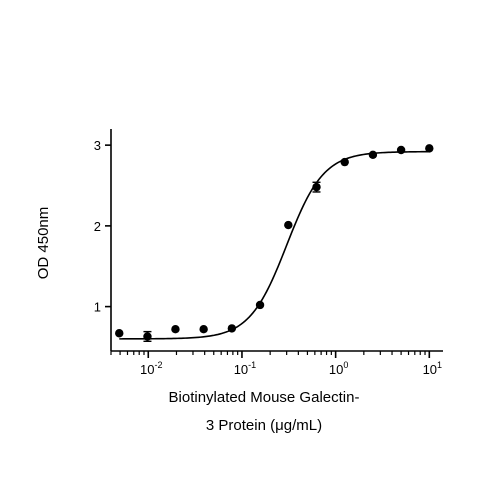 The height and width of the screenshot is (500, 500). Describe the element at coordinates (43, 243) in the screenshot. I see `y-axis-label: OD 450nm` at that location.